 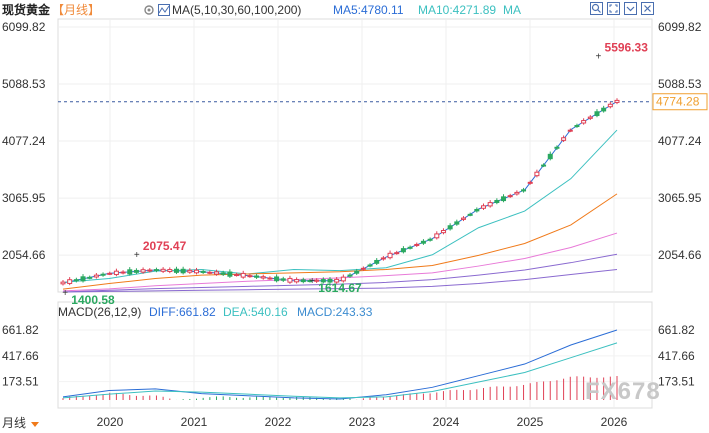 I want to click on caret-down-icon, so click(x=35, y=425).